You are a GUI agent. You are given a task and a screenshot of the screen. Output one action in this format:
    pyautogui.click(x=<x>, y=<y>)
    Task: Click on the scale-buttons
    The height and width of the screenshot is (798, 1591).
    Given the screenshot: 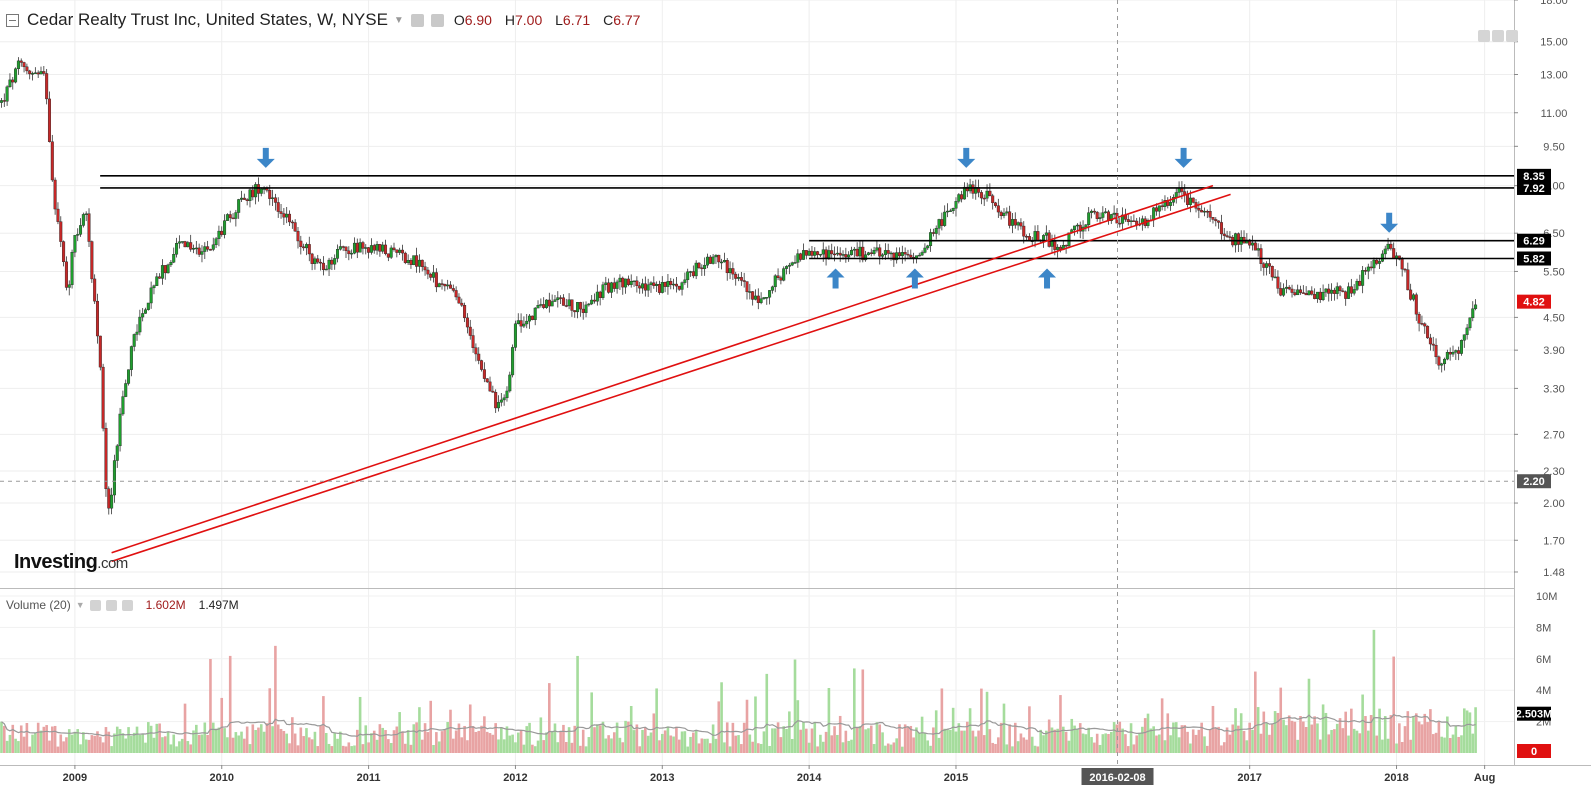 What is the action you would take?
    pyautogui.click(x=1498, y=36)
    